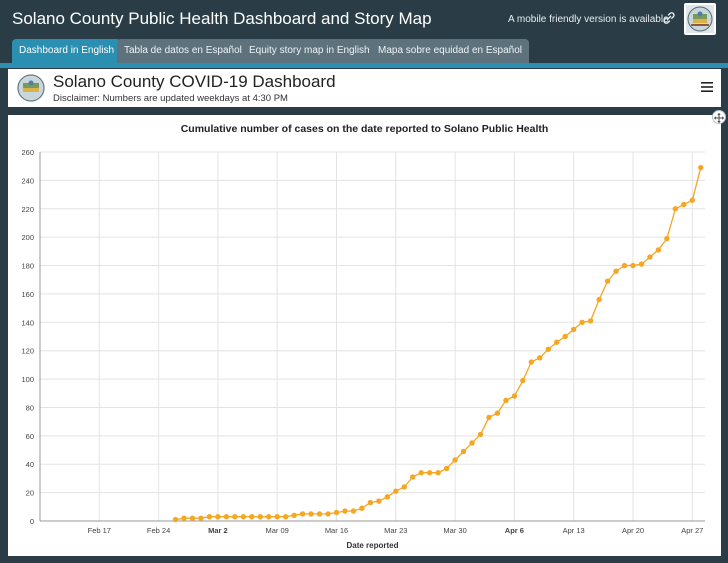 The height and width of the screenshot is (563, 728). I want to click on tab-equity-story-map-english: Equity story map in English, so click(309, 51).